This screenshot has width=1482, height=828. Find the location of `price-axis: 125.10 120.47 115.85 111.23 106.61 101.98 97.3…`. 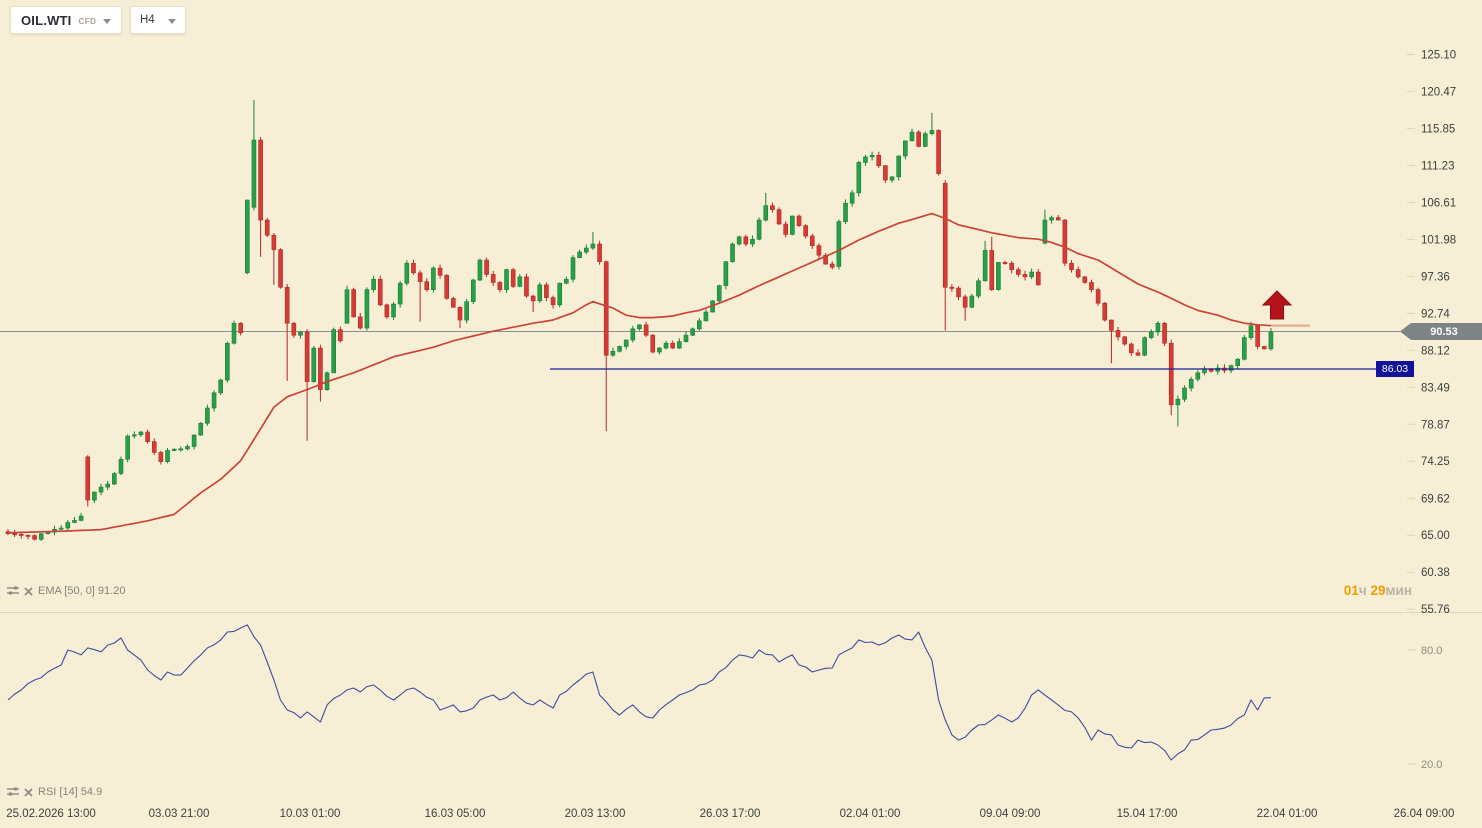

price-axis: 125.10 120.47 115.85 111.23 106.61 101.98 97.3… is located at coordinates (1431, 332).